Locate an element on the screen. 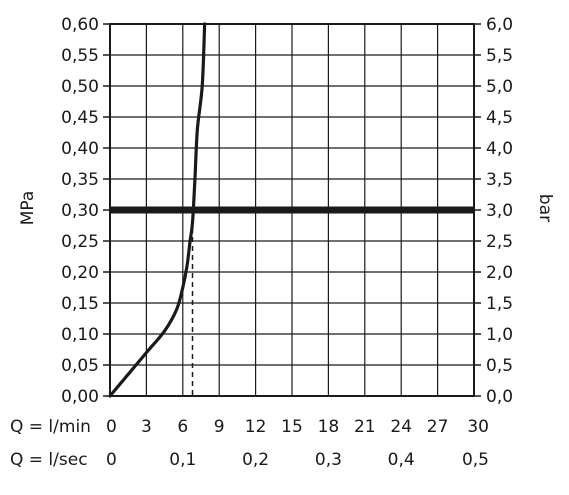  x-tick-label: 21 is located at coordinates (365, 427).